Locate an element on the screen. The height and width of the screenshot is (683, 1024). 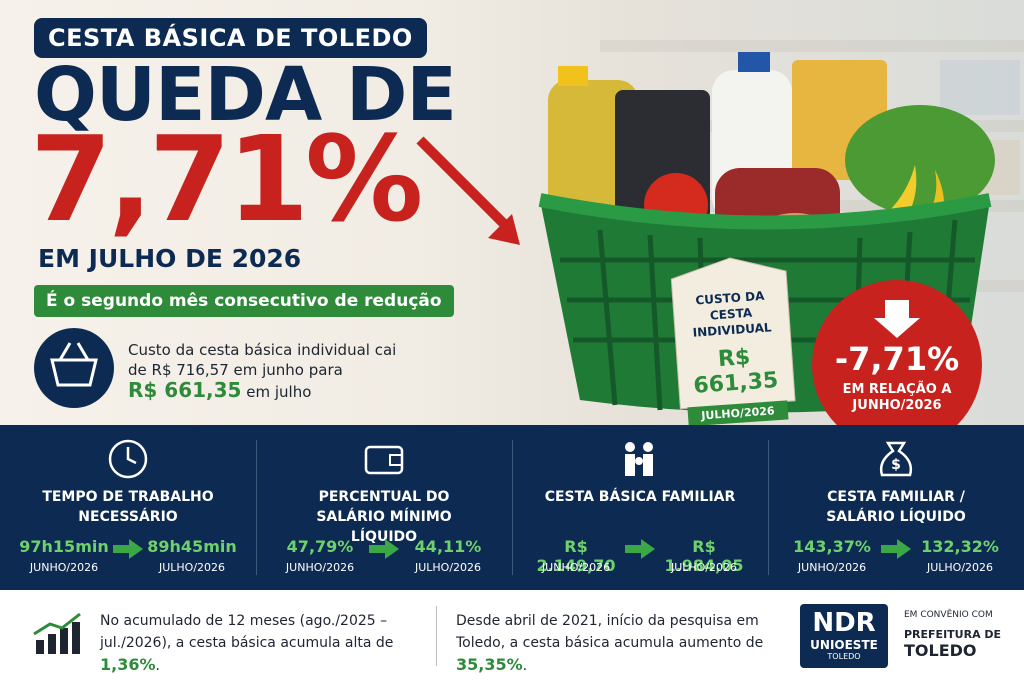
partner-line2: TOLEDO is located at coordinates (940, 650).